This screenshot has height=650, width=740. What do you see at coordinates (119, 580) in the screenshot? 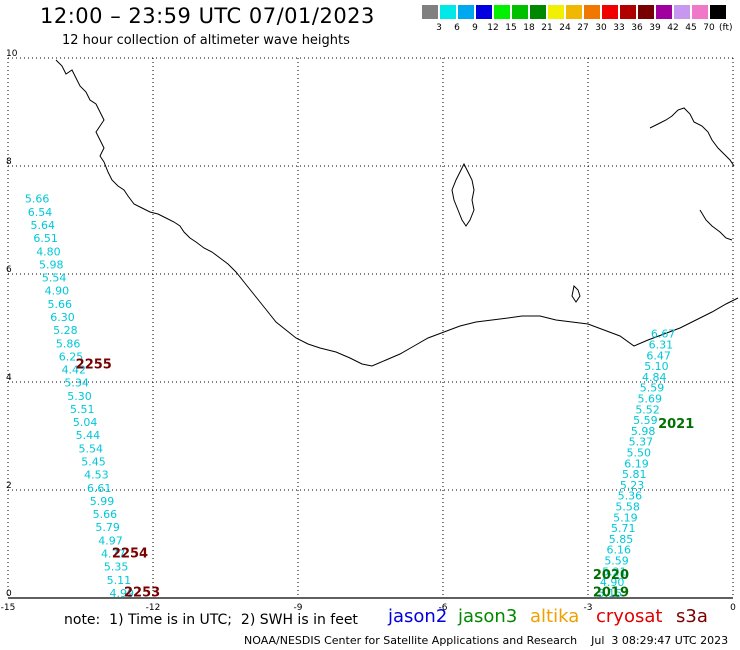
I see `swh-value: 5.11` at bounding box center [119, 580].